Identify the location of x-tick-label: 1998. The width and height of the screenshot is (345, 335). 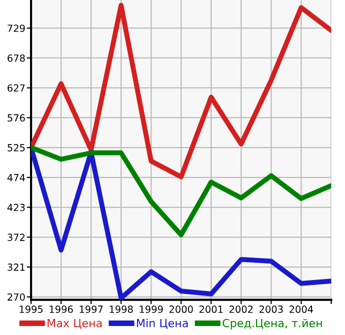
(121, 309).